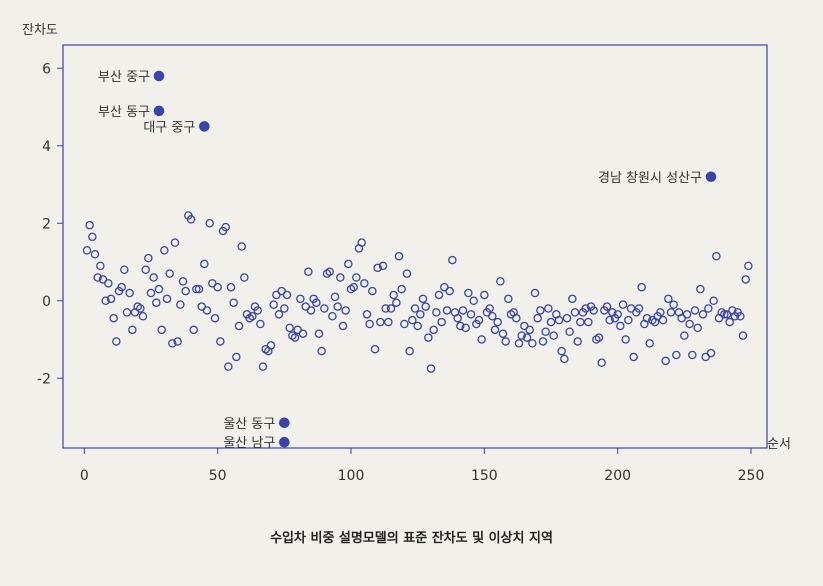 The width and height of the screenshot is (823, 586). Describe the element at coordinates (411, 538) in the screenshot. I see `figure-caption: 수입차 비중 설명모델의 표준 잔차도 및 이상치 지역` at that location.